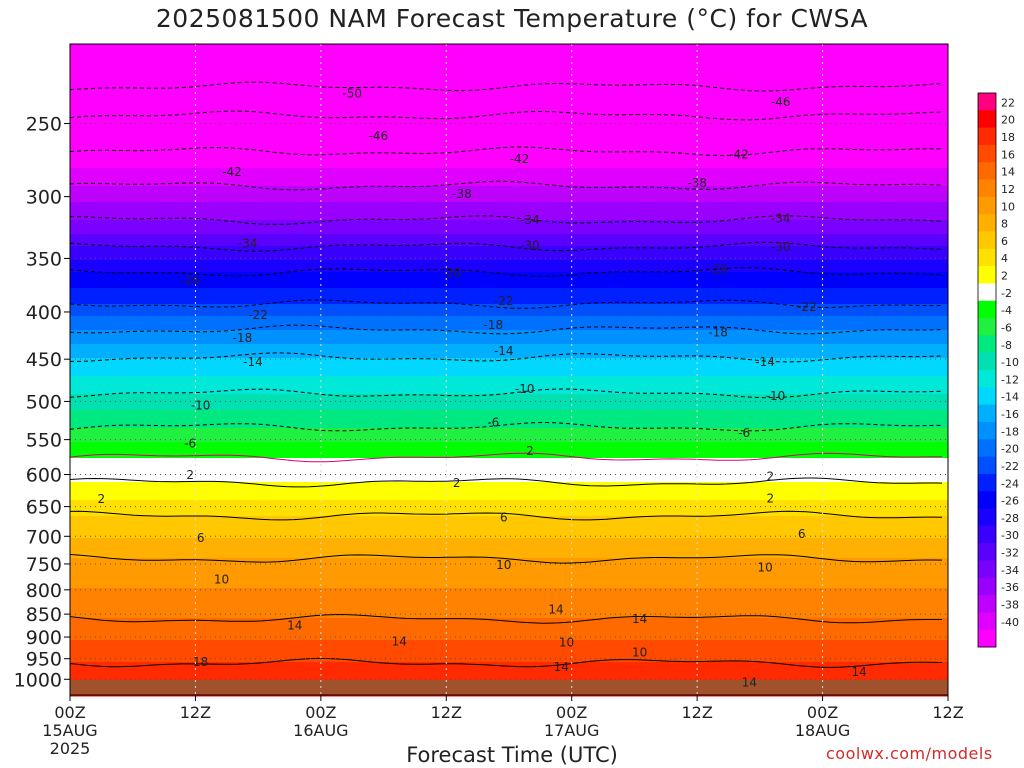 This screenshot has width=1024, height=768. What do you see at coordinates (1010, 414) in the screenshot?
I see `colorbar-label: -16` at bounding box center [1010, 414].